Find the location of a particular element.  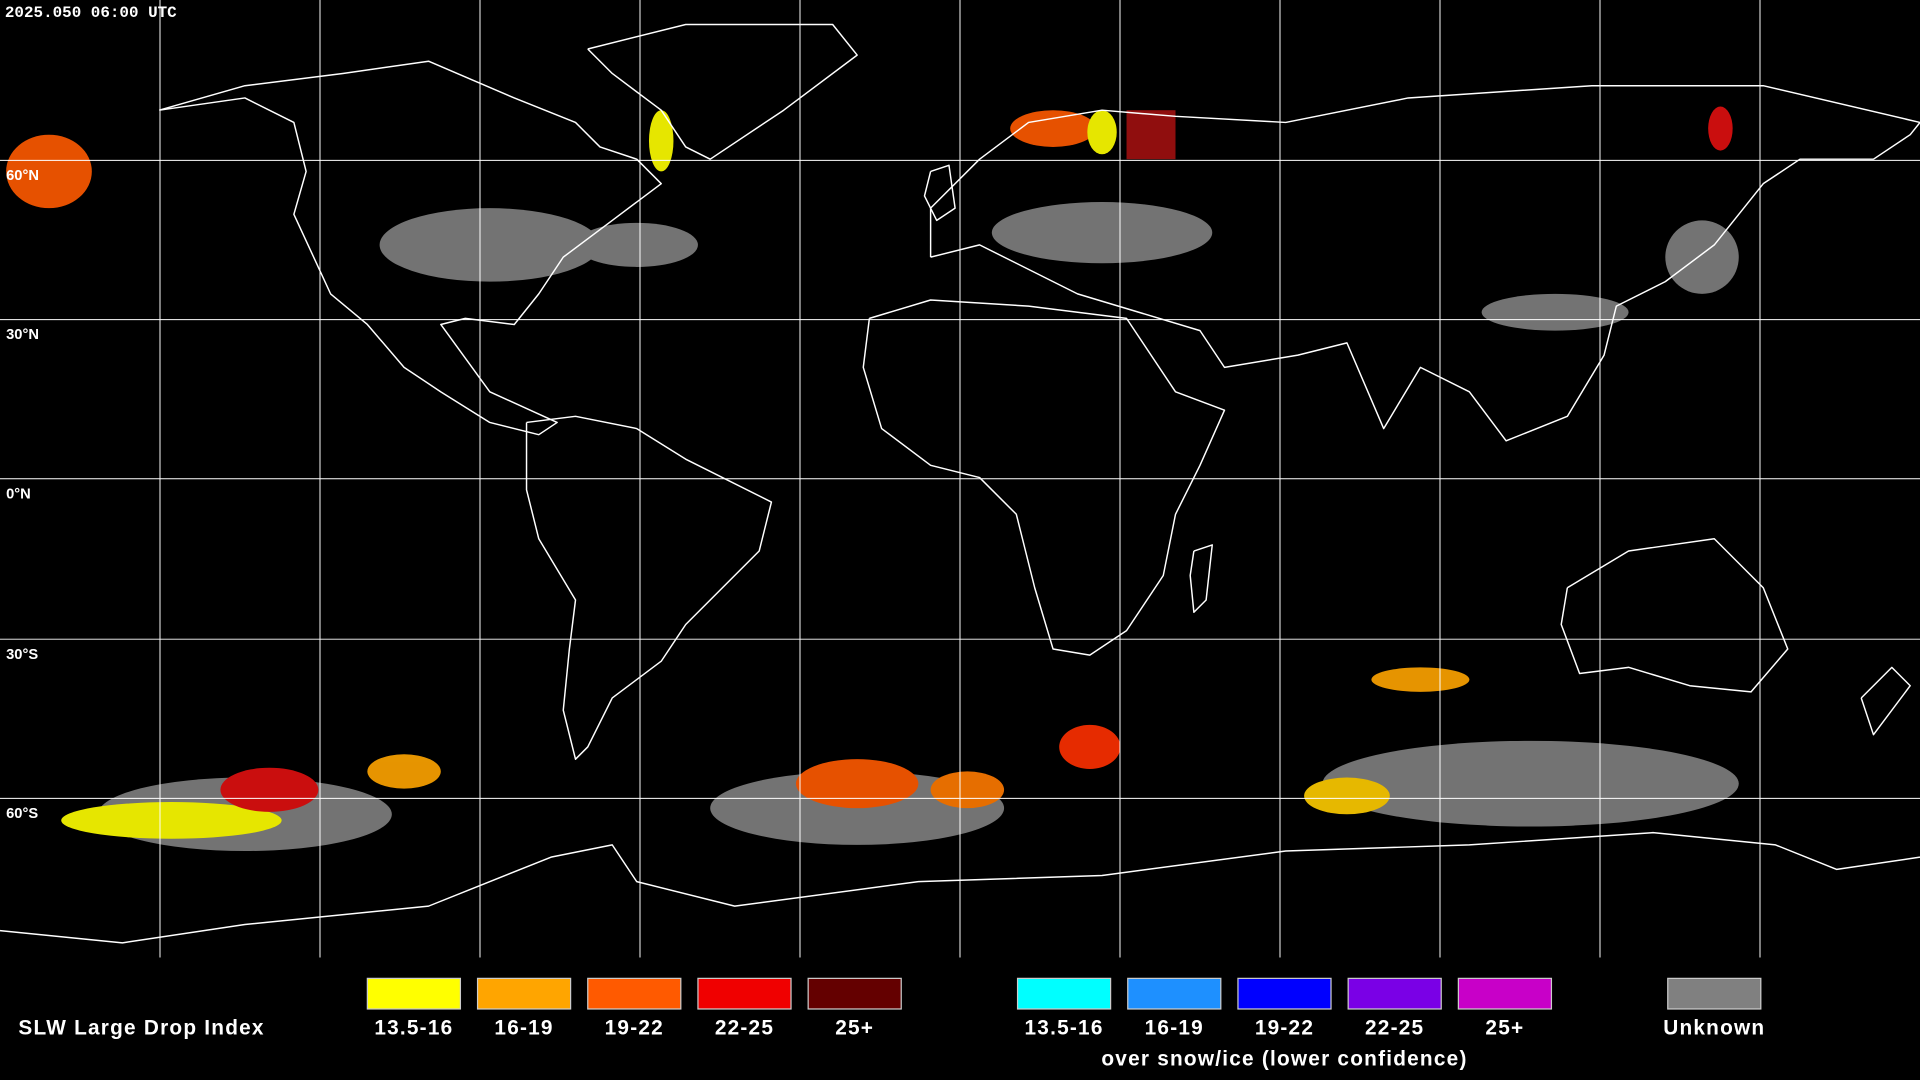

legend-title: SLW Large Drop Index is located at coordinates (141, 1028).